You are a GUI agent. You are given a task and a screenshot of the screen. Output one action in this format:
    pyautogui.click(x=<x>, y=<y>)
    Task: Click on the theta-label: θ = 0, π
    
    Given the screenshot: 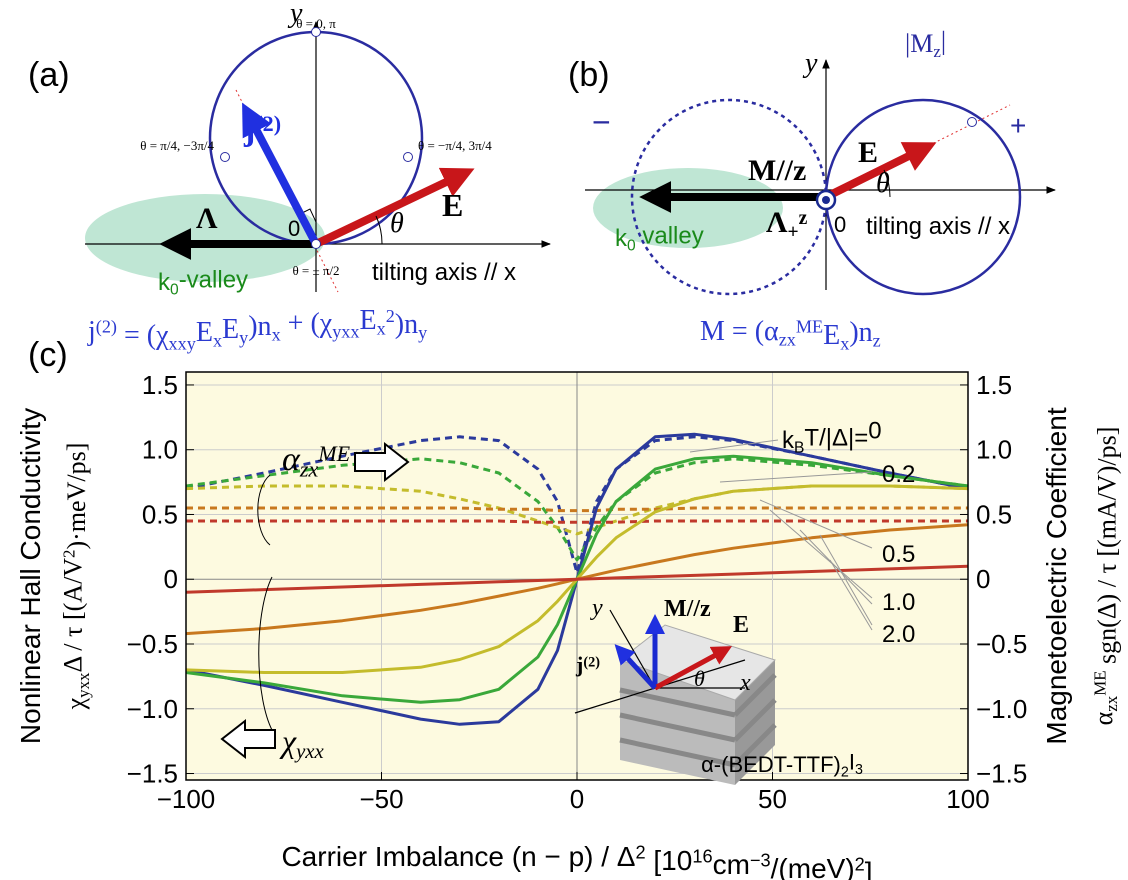 What is the action you would take?
    pyautogui.click(x=316, y=23)
    